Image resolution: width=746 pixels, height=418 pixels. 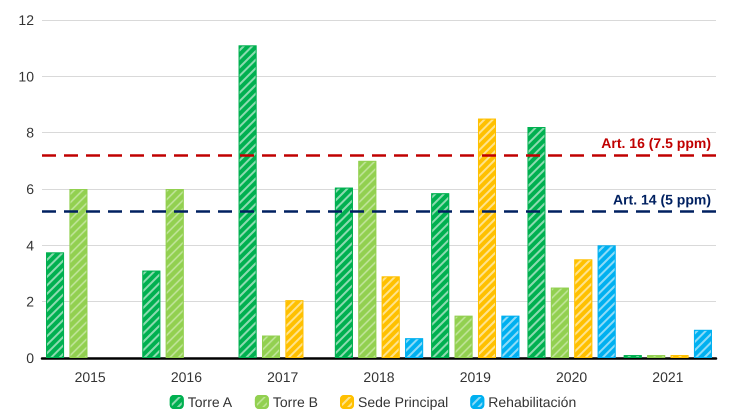 I want to click on ref-line-label: Art. 14 (5 ppm), so click(x=661, y=200).